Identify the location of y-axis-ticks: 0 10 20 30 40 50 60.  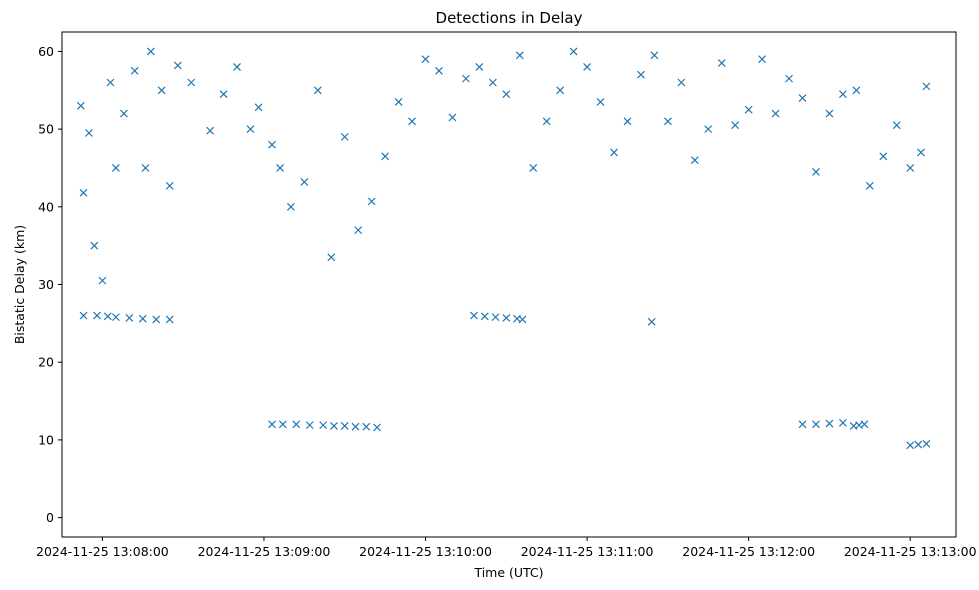
(50, 284).